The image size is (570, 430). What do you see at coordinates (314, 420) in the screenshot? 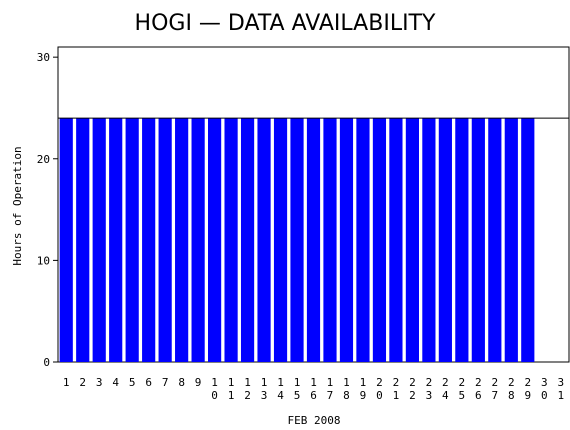
I see `x-axis-label: FEB 2008` at bounding box center [314, 420].